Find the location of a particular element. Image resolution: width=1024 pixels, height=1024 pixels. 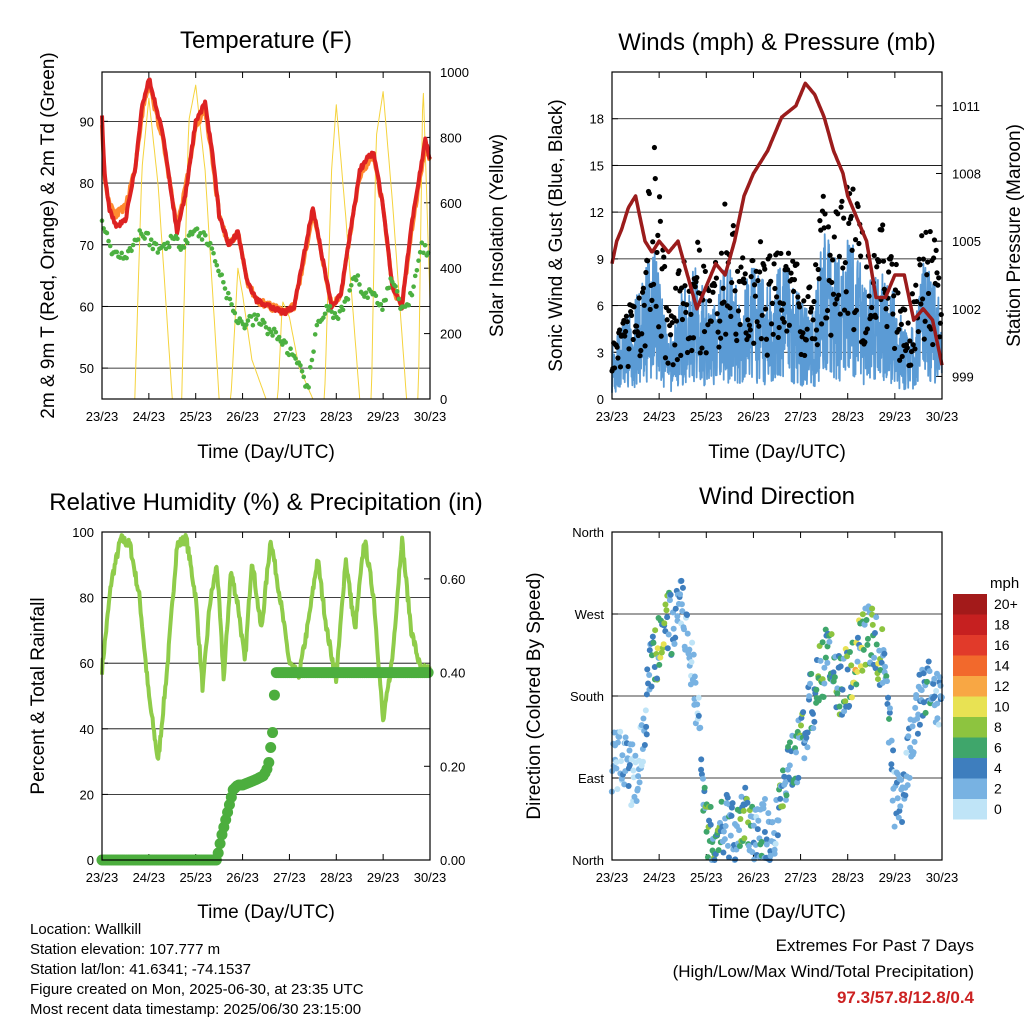

relative-humidity-line is located at coordinates (266, 647).